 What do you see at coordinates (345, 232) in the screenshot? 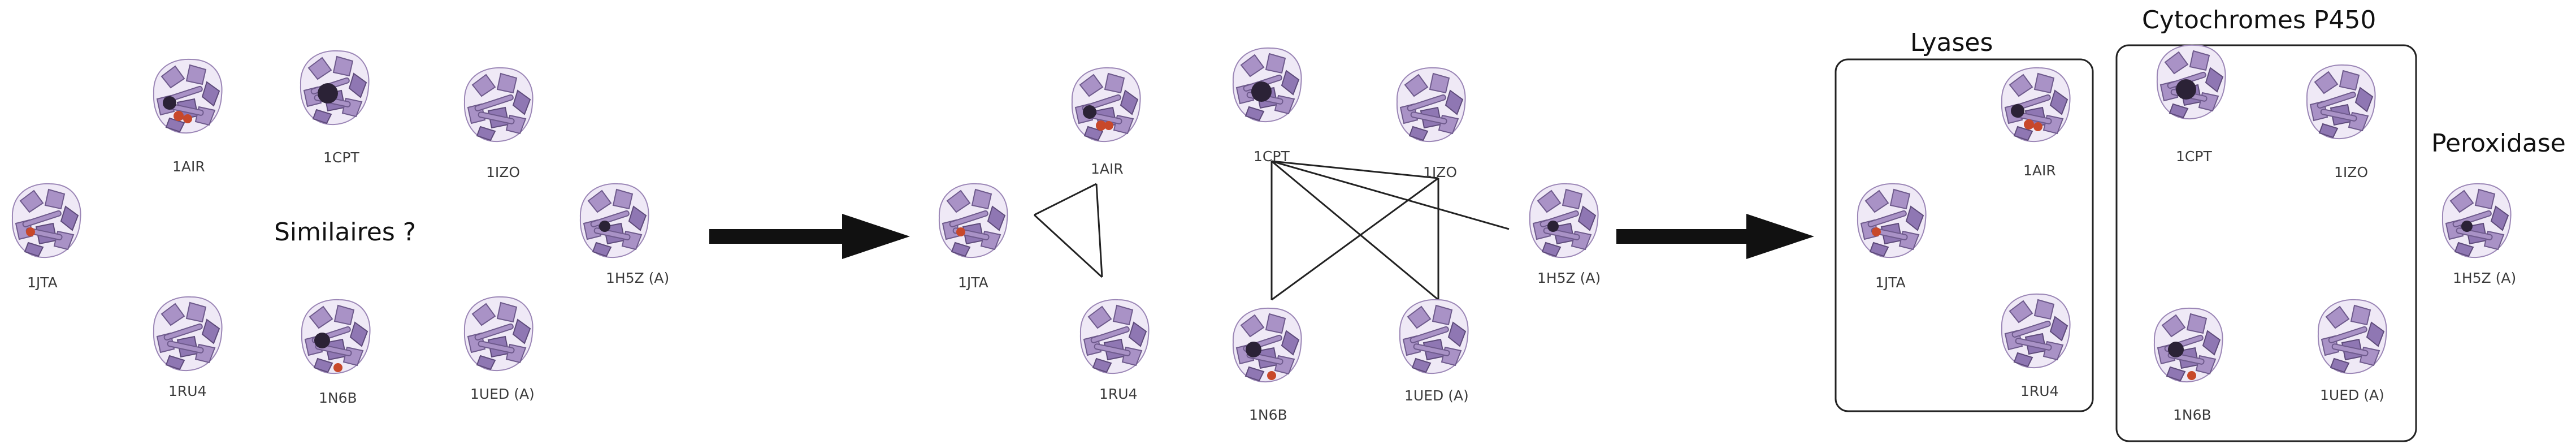
I see `similarity-question: Similaires ?` at bounding box center [345, 232].